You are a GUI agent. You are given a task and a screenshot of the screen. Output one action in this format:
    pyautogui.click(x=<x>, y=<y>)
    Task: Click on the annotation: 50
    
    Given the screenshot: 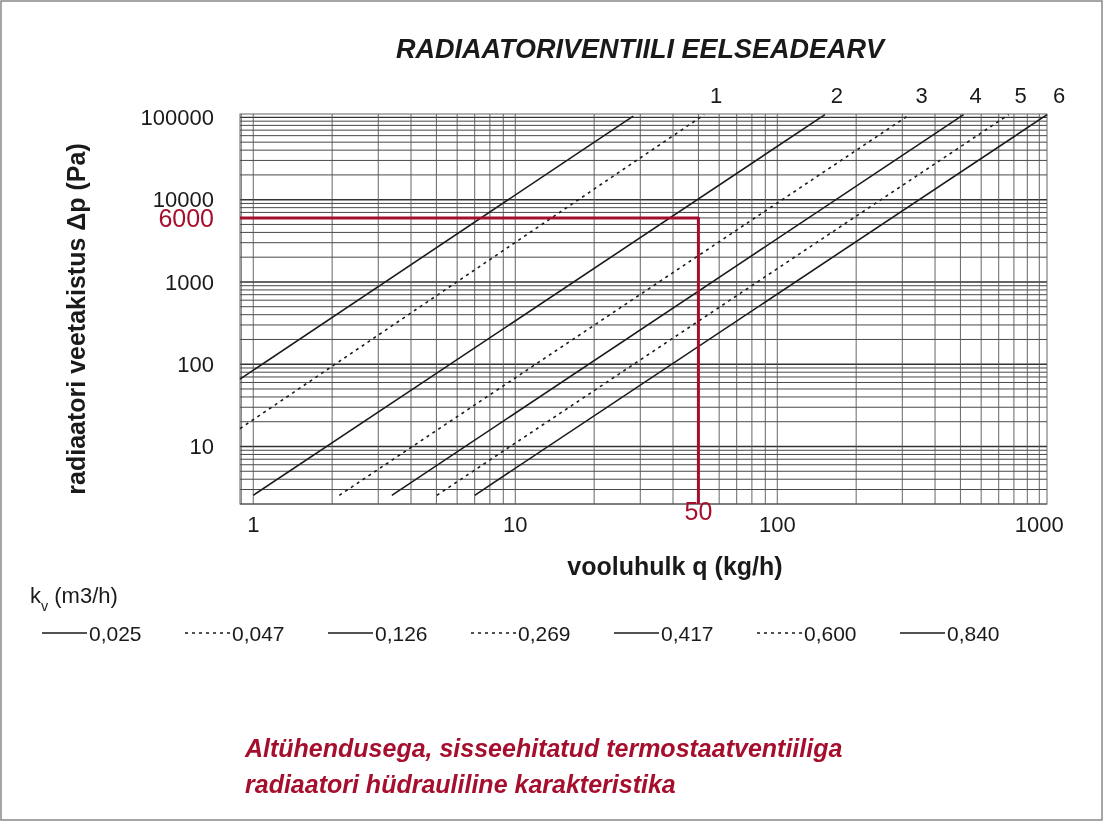 What is the action you would take?
    pyautogui.click(x=698, y=511)
    